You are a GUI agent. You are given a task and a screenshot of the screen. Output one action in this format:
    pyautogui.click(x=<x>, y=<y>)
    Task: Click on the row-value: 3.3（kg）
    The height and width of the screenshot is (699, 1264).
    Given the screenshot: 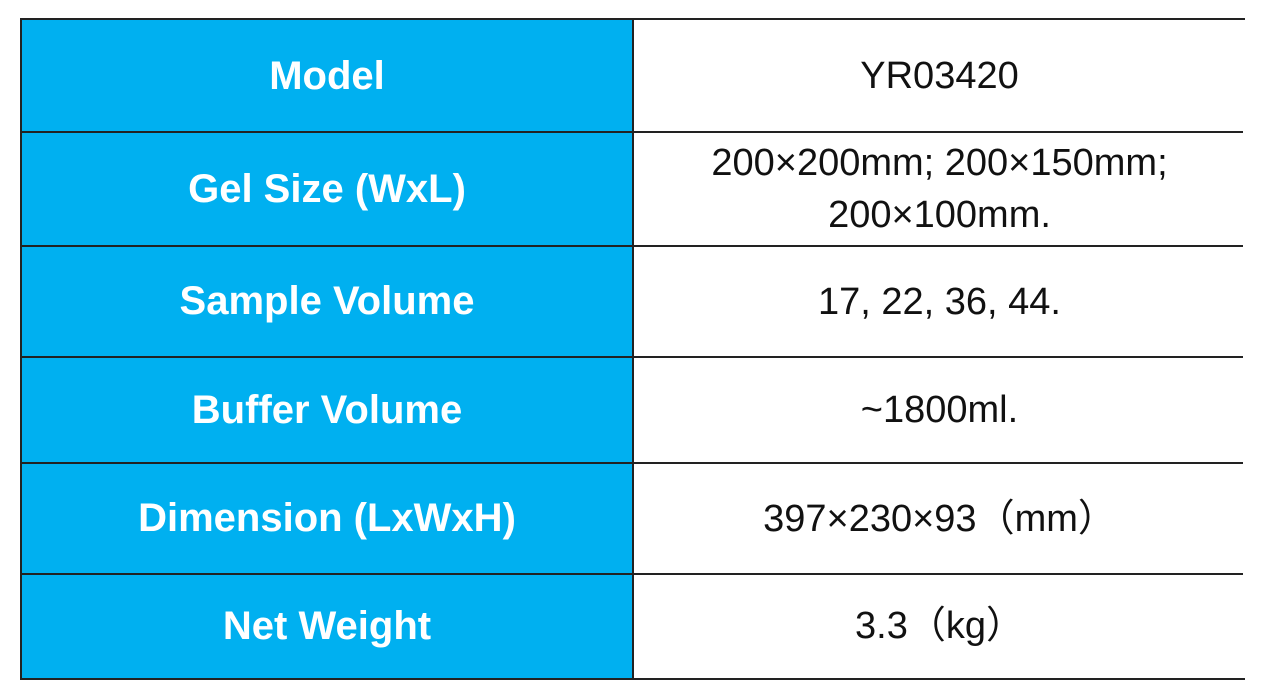 What is the action you would take?
    pyautogui.click(x=939, y=626)
    